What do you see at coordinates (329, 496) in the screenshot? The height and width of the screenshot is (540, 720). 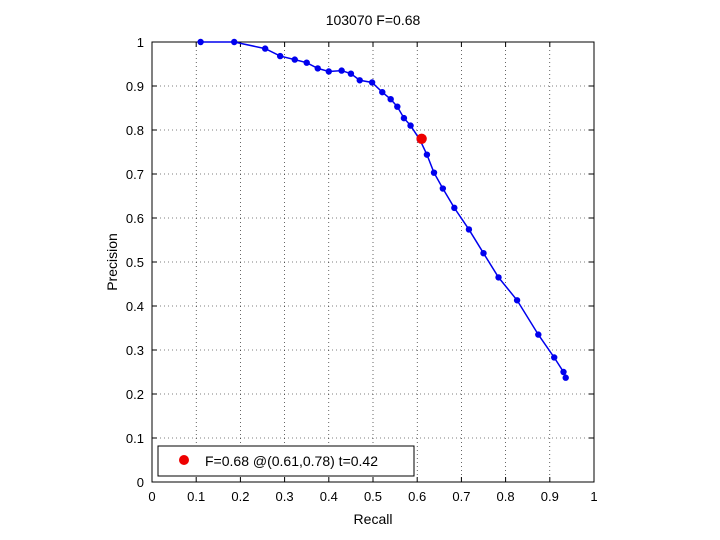 I see `x-tick-label: 0.4` at bounding box center [329, 496].